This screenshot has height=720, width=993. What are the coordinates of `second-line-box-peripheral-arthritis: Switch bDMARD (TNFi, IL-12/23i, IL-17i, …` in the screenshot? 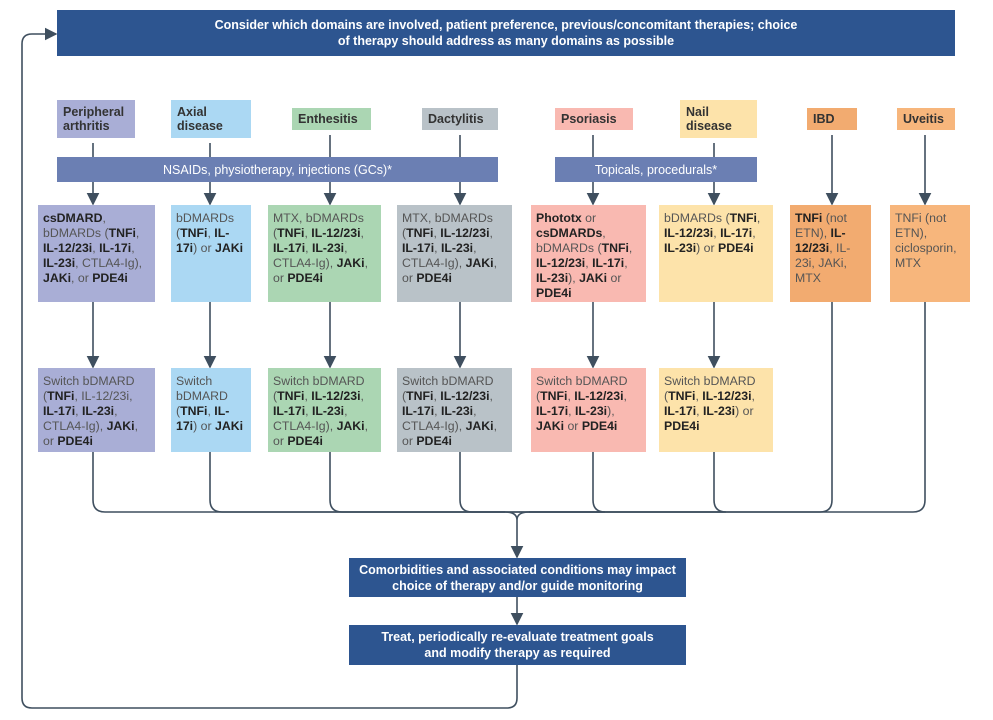 It's located at (96, 410).